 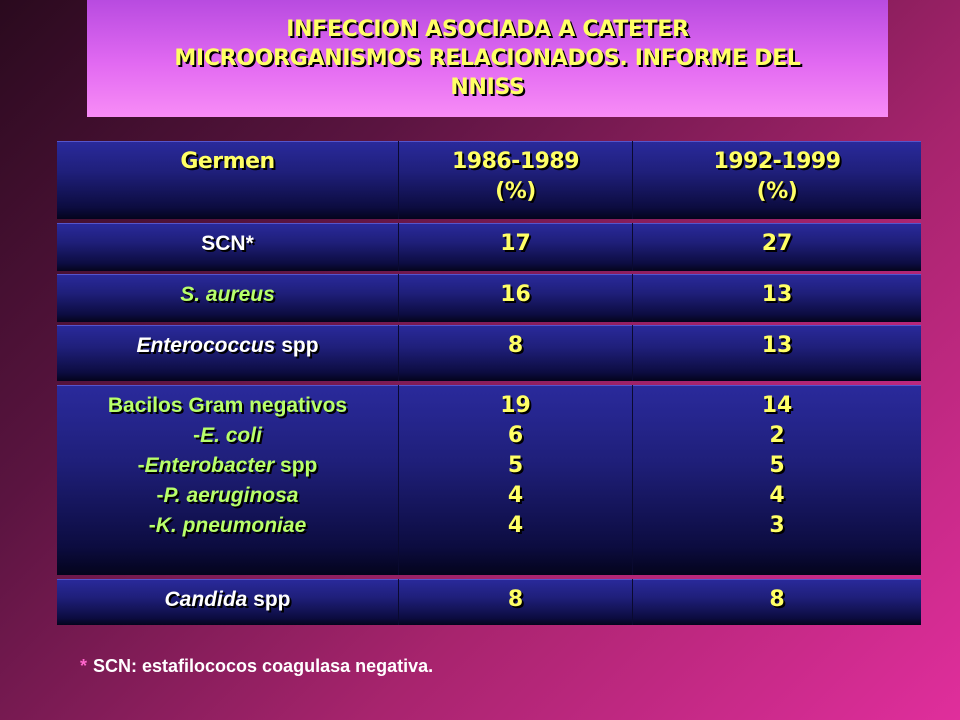 What do you see at coordinates (777, 465) in the screenshot?
I see `row-enterobacter-p2: 5` at bounding box center [777, 465].